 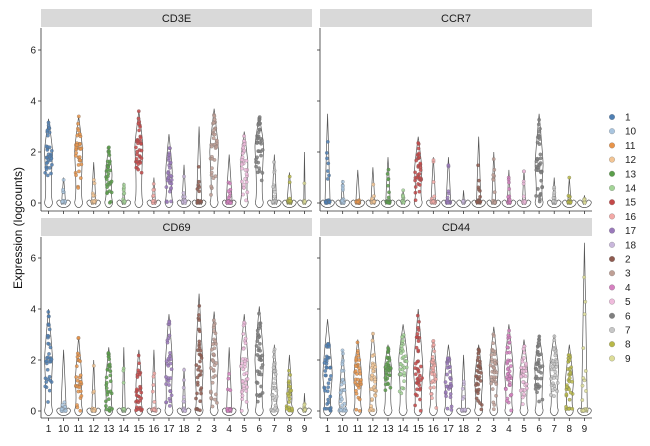 What do you see at coordinates (623, 239) in the screenshot?
I see `legend: 1 10 11 12 13 14 15 16 17 18 2 3 4 5 6 7 8 9` at bounding box center [623, 239].